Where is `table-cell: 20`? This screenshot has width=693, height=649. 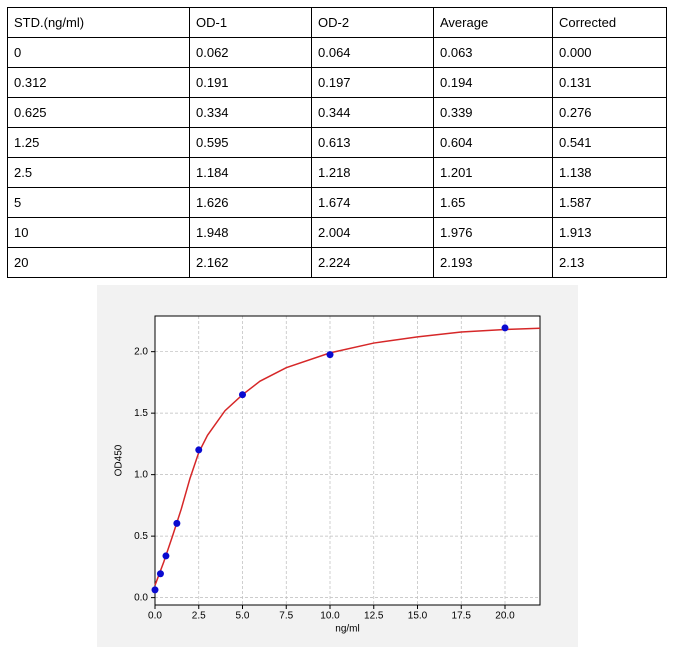 table-cell: 20 is located at coordinates (98, 262).